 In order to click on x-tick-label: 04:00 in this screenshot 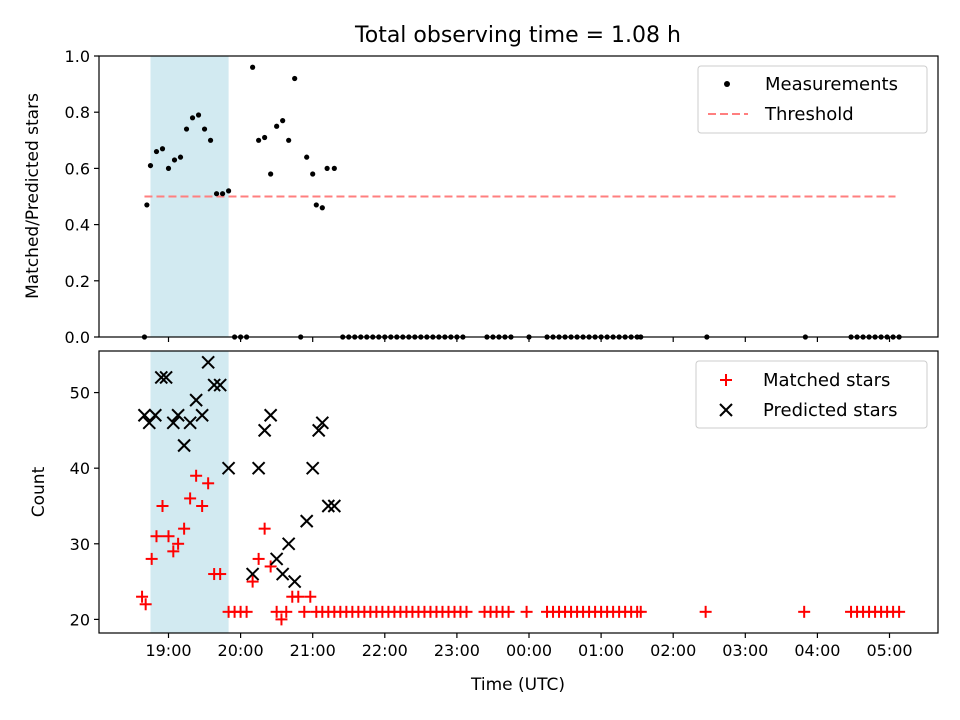, I will do `click(817, 650)`.